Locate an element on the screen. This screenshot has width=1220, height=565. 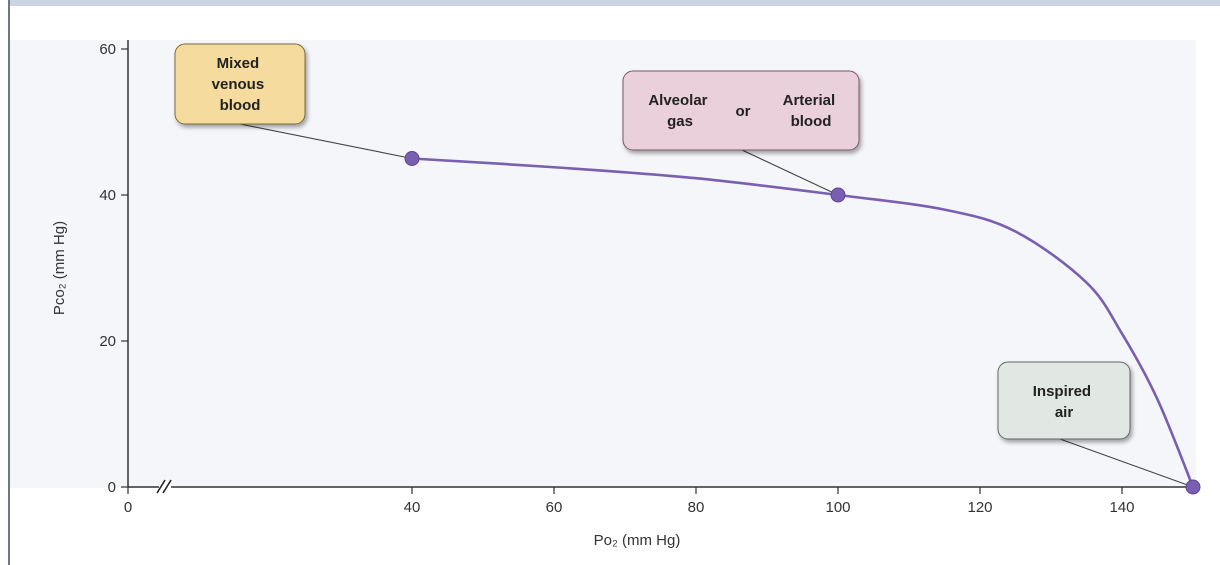
y-tick-label: 0 is located at coordinates (112, 487).